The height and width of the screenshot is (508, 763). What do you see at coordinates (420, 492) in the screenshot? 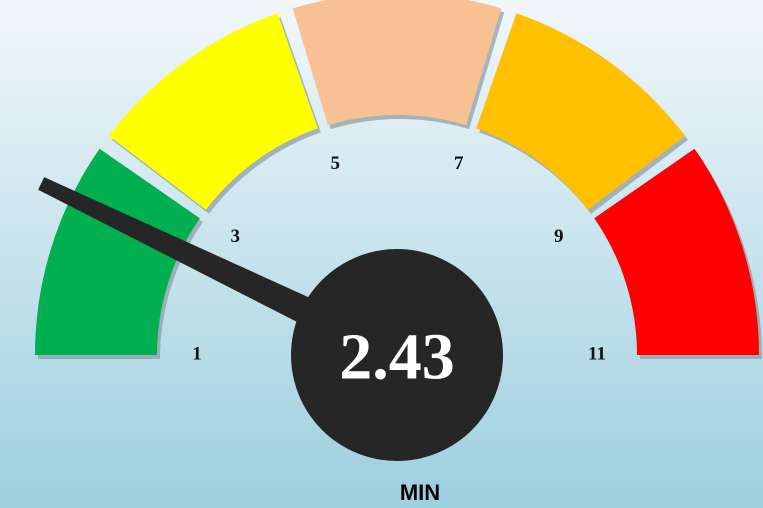
I see `gauge-label: MIN` at bounding box center [420, 492].